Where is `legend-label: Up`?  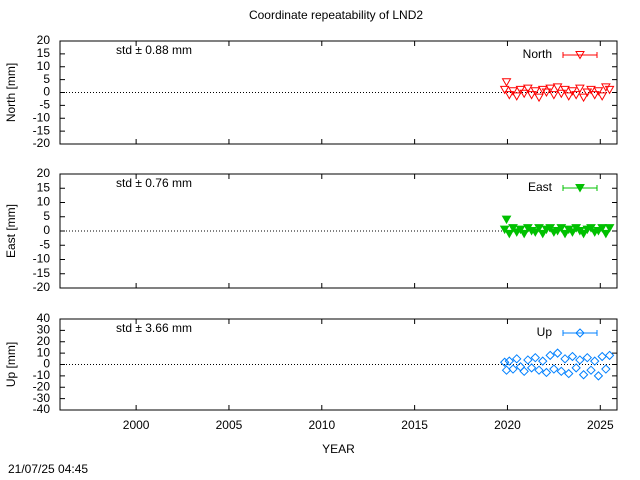 legend-label: Up is located at coordinates (545, 332).